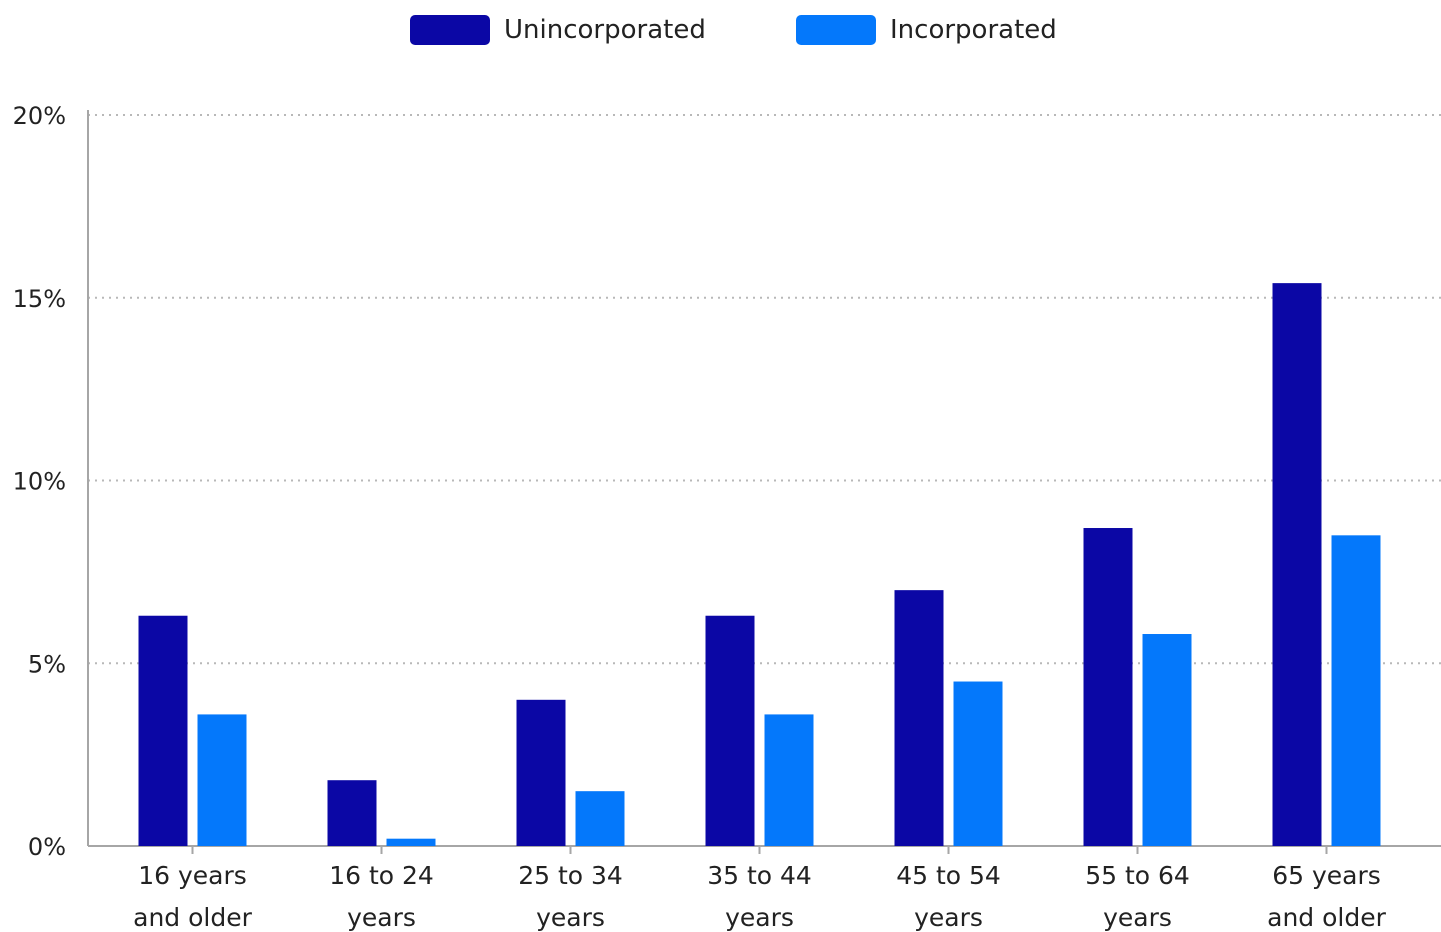 This screenshot has width=1441, height=932. Describe the element at coordinates (1137, 875) in the screenshot. I see `x-tick-label-6-line-1: 55 to 64` at that location.